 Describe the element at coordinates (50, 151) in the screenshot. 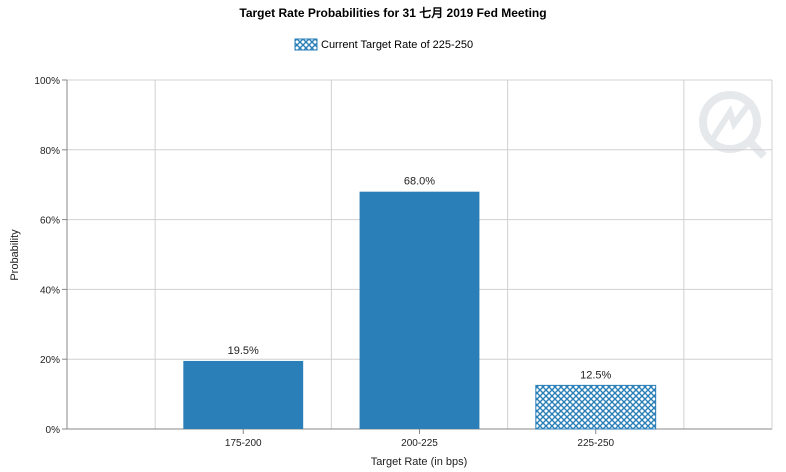

I see `y-tick-label: 80%` at that location.